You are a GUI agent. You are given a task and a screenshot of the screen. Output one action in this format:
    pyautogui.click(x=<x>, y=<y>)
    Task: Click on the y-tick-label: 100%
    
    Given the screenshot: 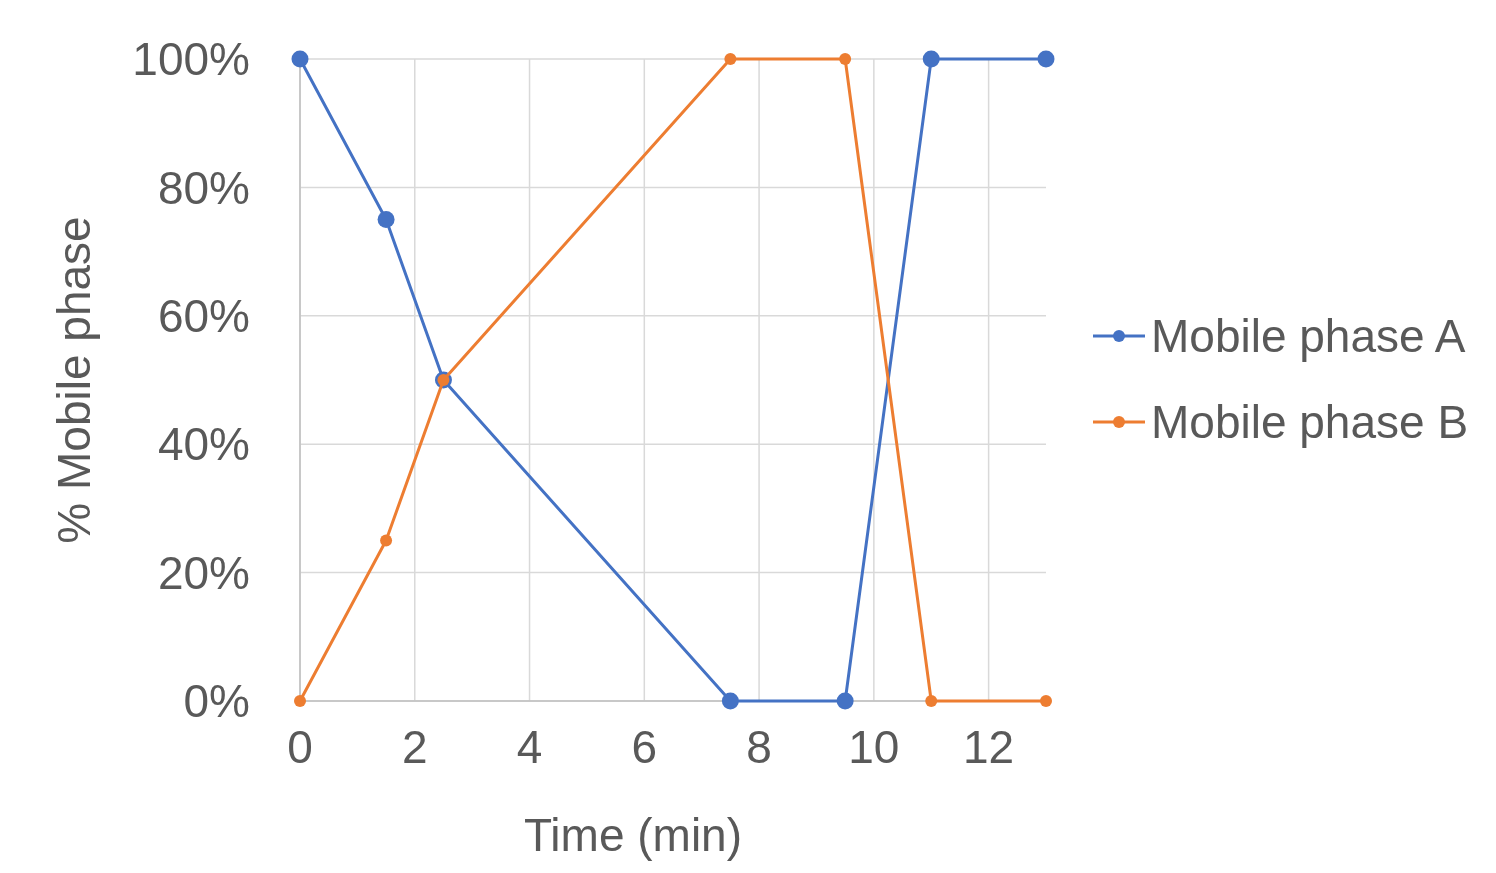 What is the action you would take?
    pyautogui.click(x=191, y=59)
    